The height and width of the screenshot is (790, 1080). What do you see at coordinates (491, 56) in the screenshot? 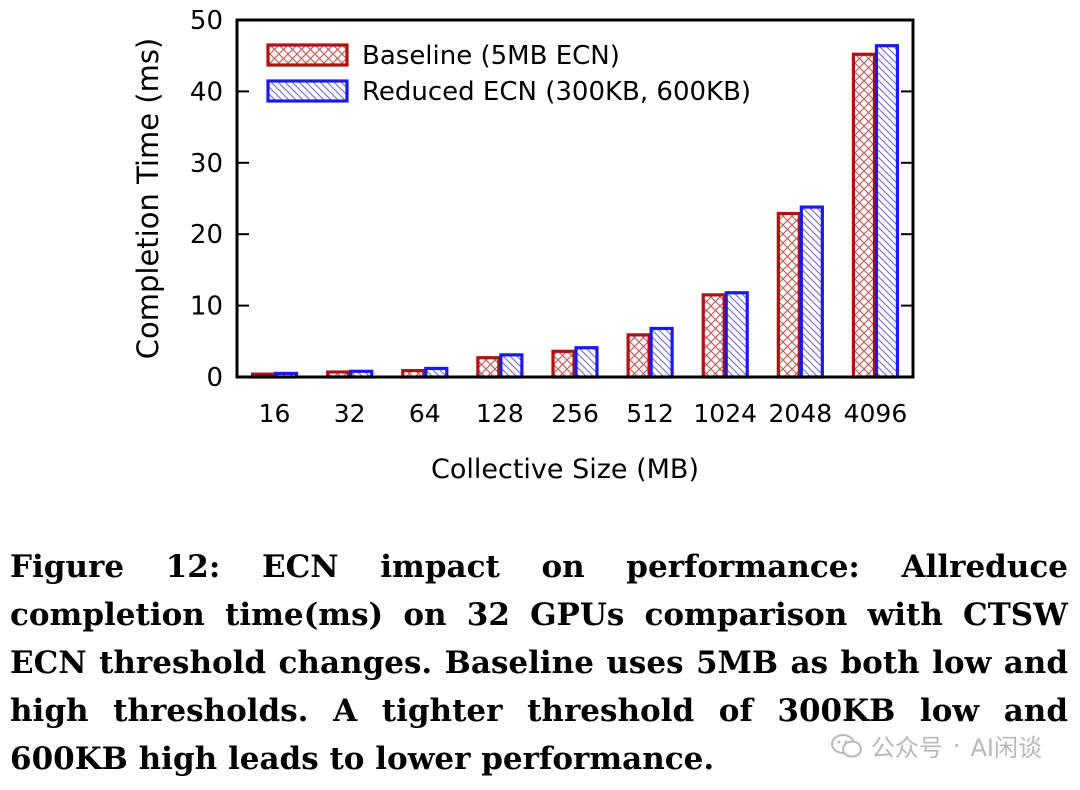
I see `legend-label-baseline: Baseline (5MB ECN)` at bounding box center [491, 56].